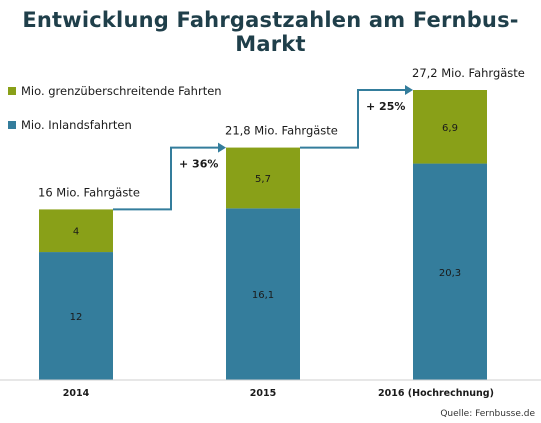 The image size is (541, 423). I want to click on legend-swatch-crossborder, so click(12, 91).